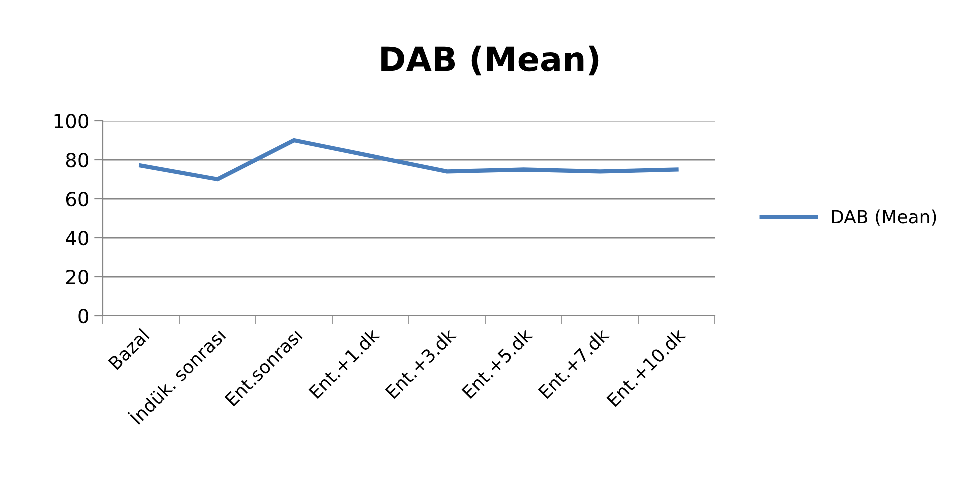 The height and width of the screenshot is (495, 965). What do you see at coordinates (884, 218) in the screenshot?
I see `legend-label: DAB (Mean)` at bounding box center [884, 218].